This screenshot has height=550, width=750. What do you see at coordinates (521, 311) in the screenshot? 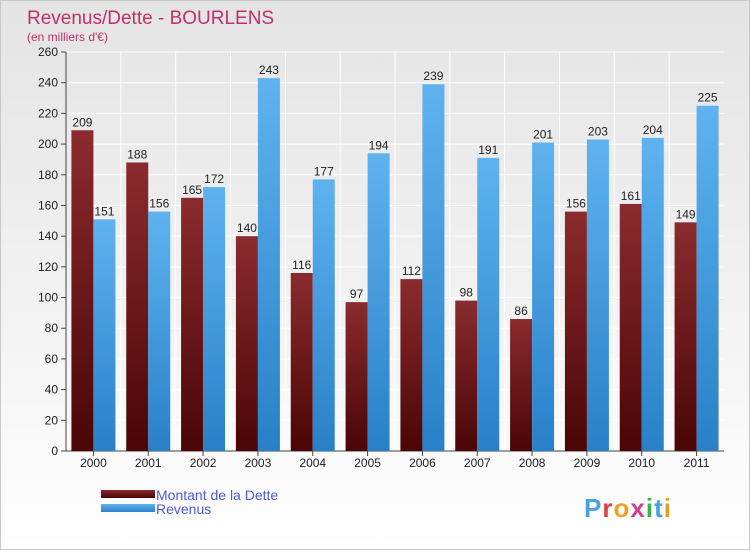
I see `value-label-dette: 86` at bounding box center [521, 311].